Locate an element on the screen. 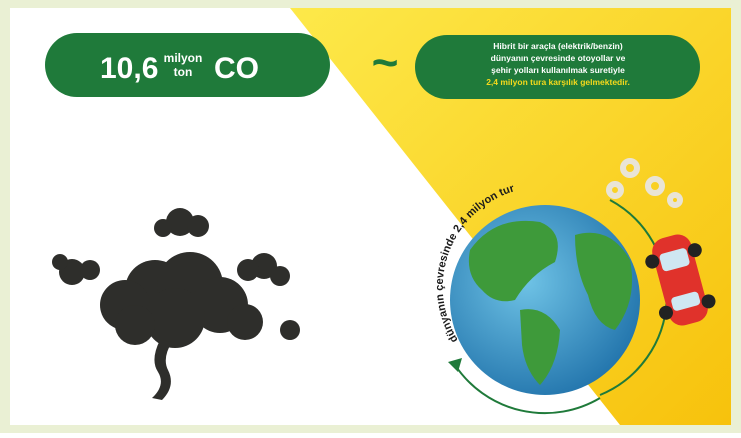 Image resolution: width=741 pixels, height=438 pixels. gas: CO is located at coordinates (236, 68).